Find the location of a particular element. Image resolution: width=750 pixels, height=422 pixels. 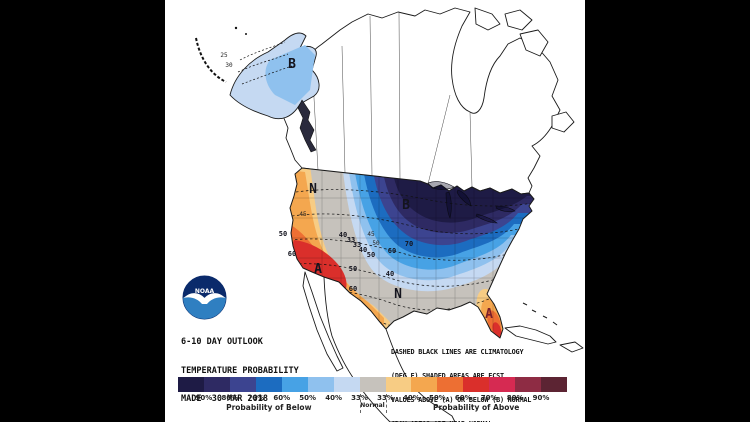

map-label: 70 is located at coordinates (409, 244).